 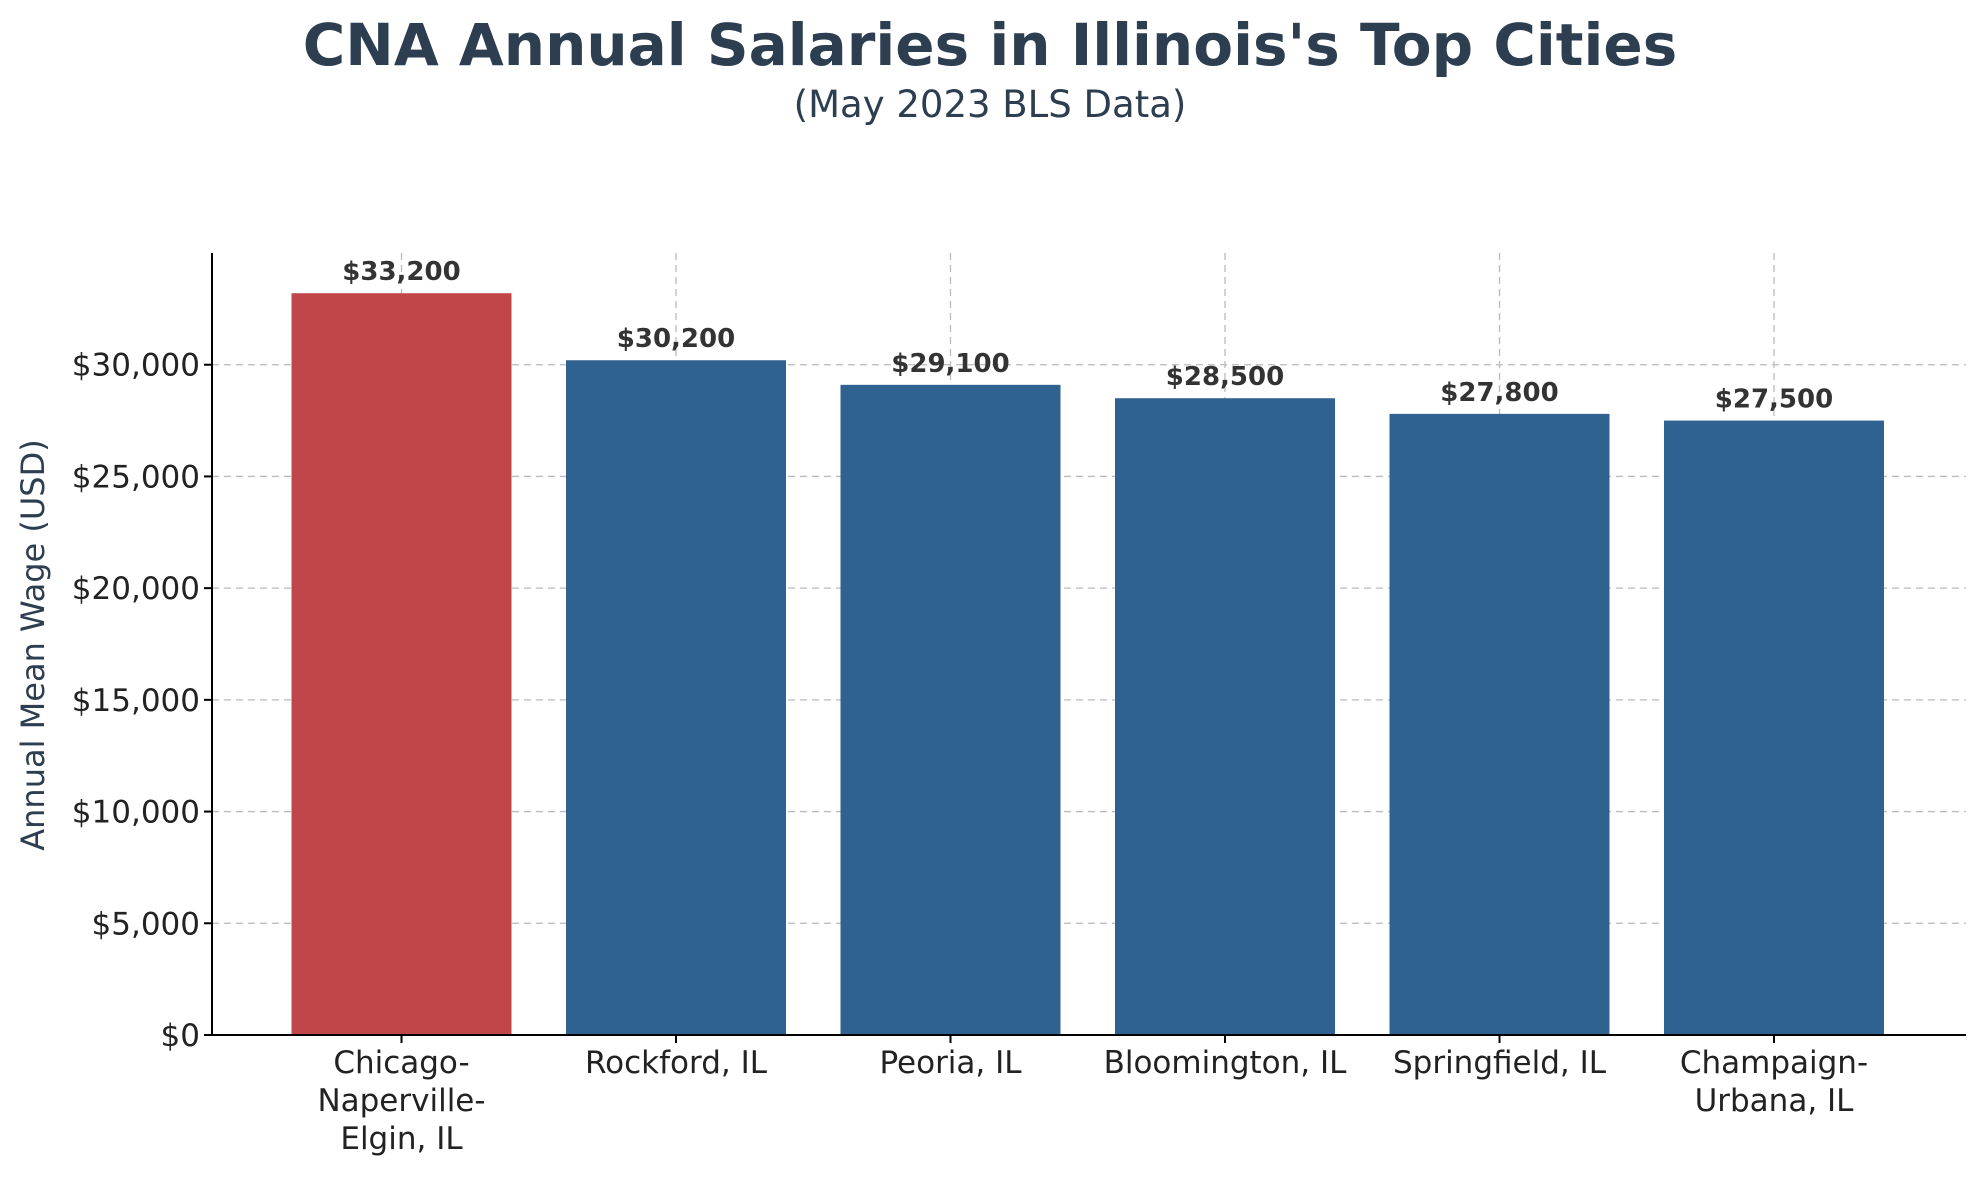 What do you see at coordinates (990, 104) in the screenshot?
I see `chart-subtitle: (May 2023 BLS Data)` at bounding box center [990, 104].